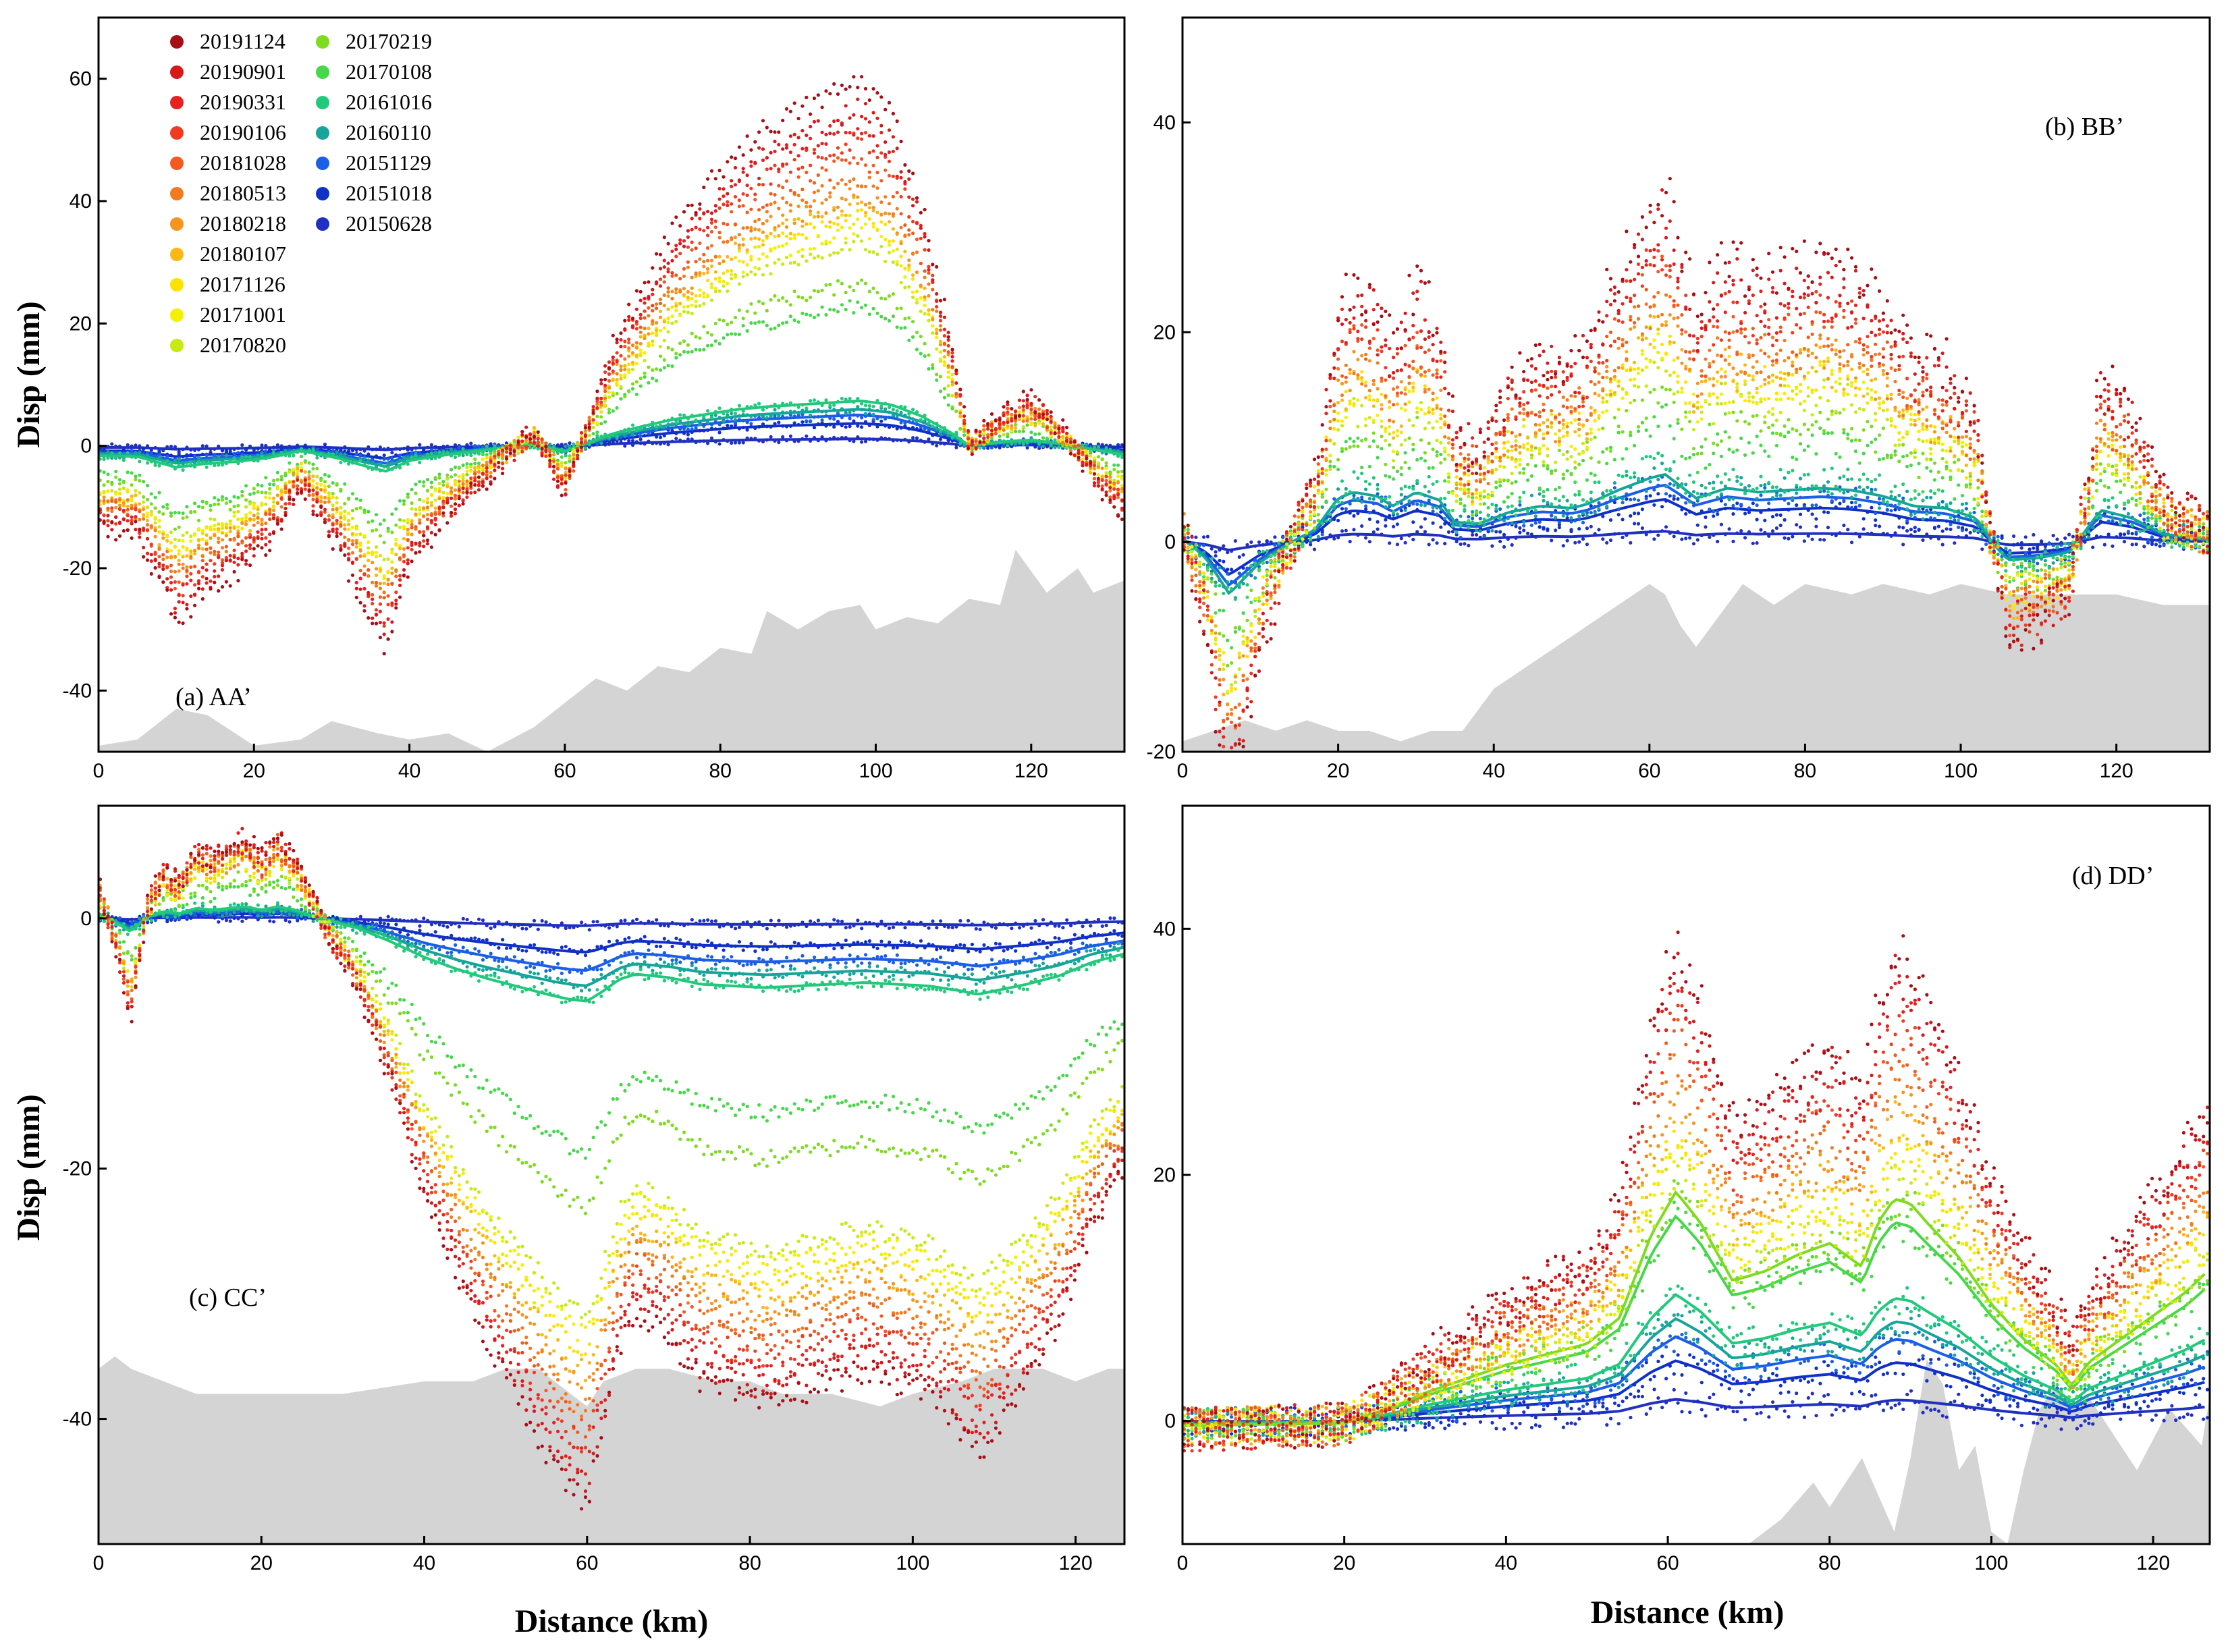 The width and height of the screenshot is (2230, 1652). What do you see at coordinates (374, 223) in the screenshot?
I see `legend-item-20150628: 20150628` at bounding box center [374, 223].